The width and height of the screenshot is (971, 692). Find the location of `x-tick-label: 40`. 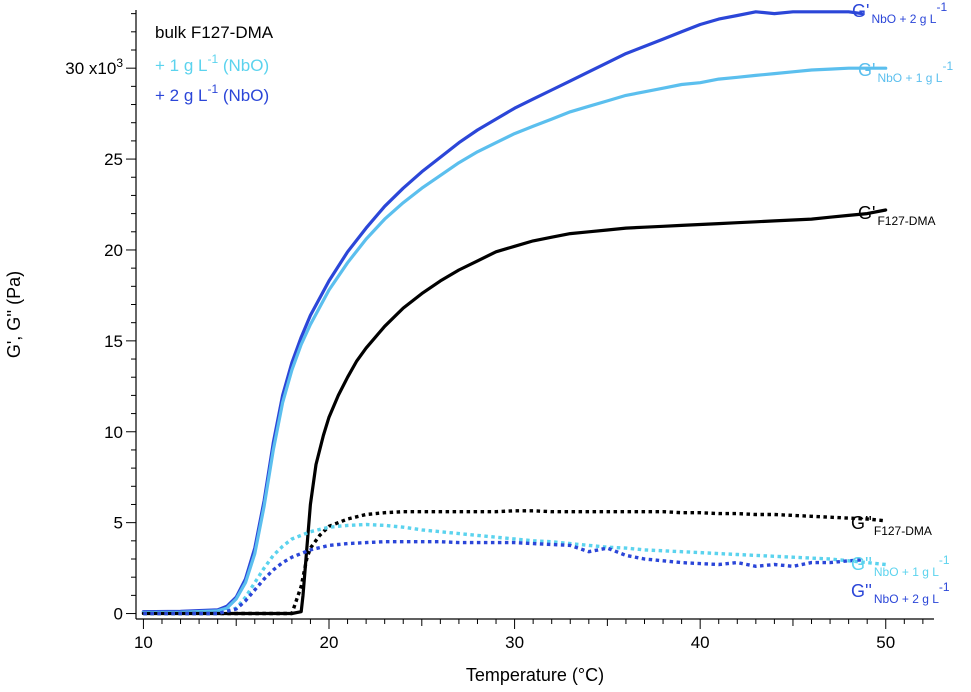

x-tick-label: 40 is located at coordinates (700, 642).